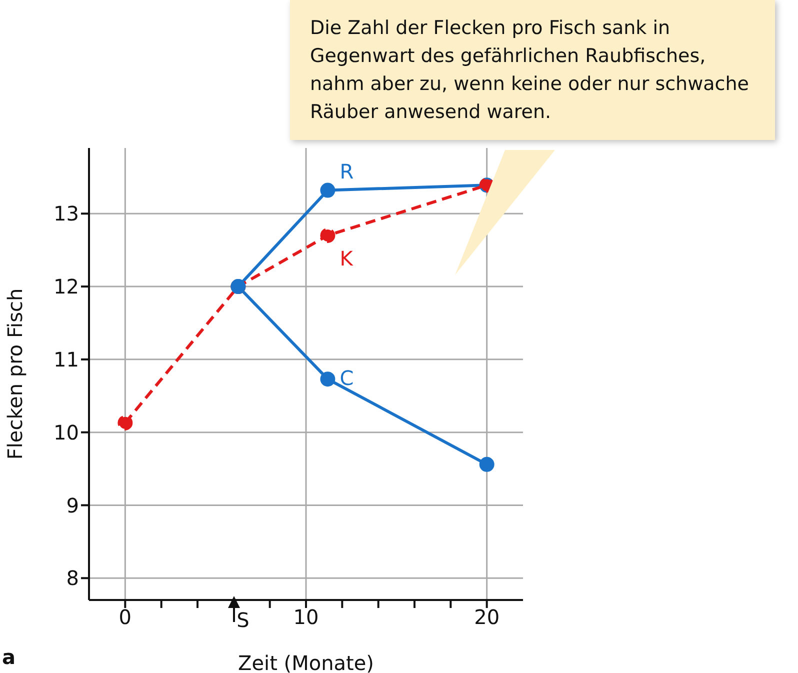  What do you see at coordinates (125, 617) in the screenshot?
I see `x-tick-label: 0` at bounding box center [125, 617].